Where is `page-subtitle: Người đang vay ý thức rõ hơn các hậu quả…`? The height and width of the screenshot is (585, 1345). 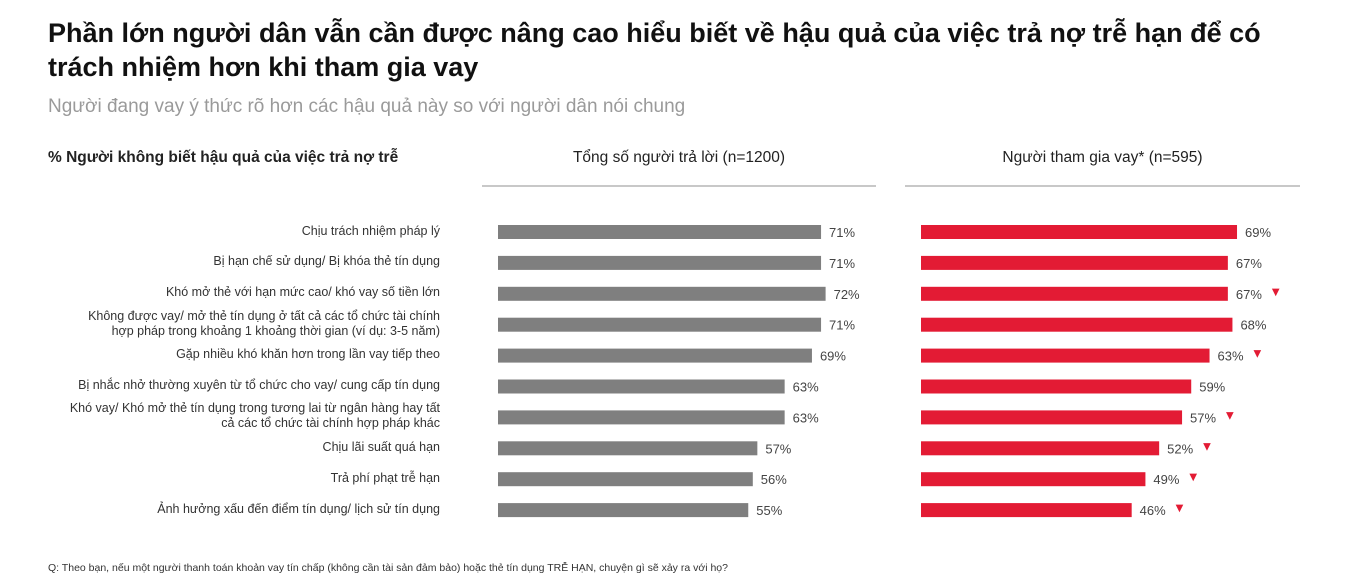
page-subtitle: Người đang vay ý thức rõ hơn các hậu quả… is located at coordinates (367, 106).